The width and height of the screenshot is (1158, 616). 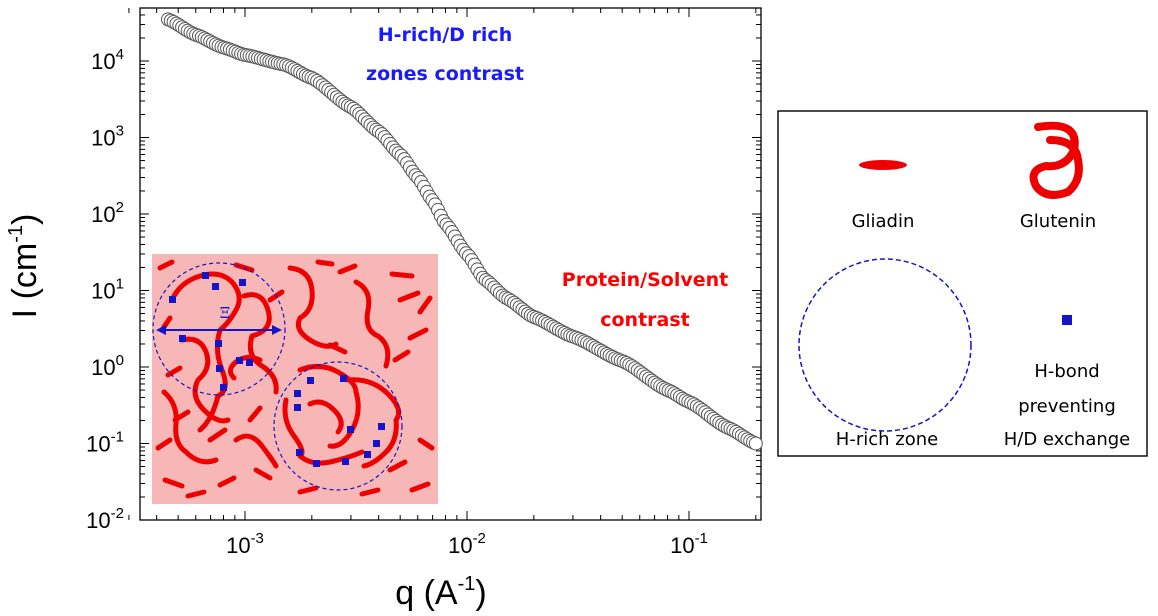 I want to click on y-tick-label: 10⁰, so click(x=107, y=366).